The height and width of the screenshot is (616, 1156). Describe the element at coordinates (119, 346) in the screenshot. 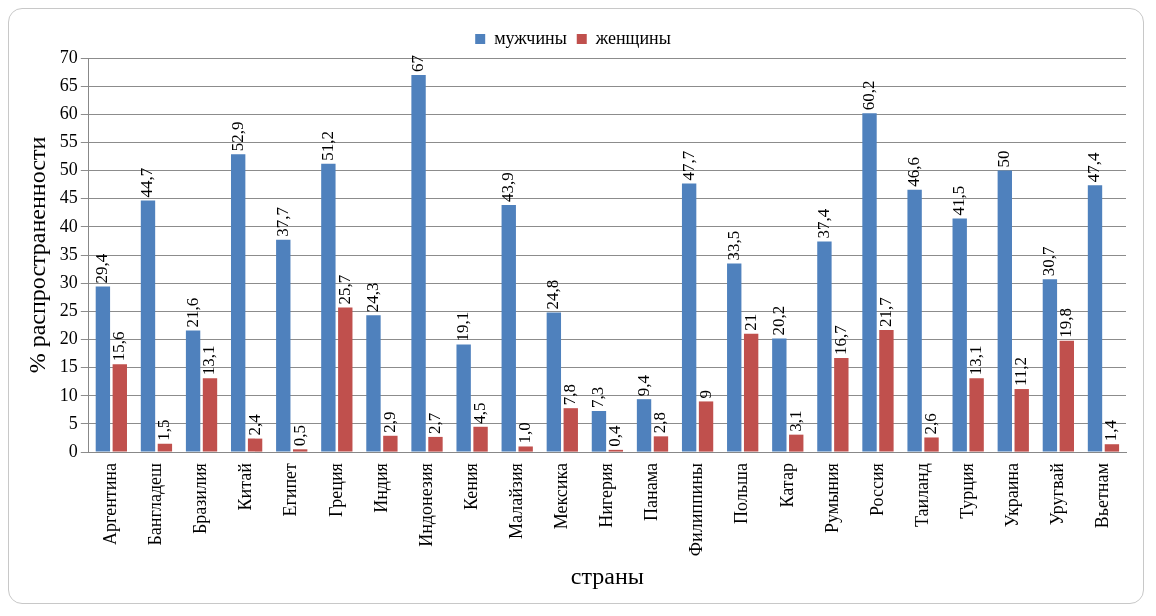

I see `data-label: 15,6` at that location.